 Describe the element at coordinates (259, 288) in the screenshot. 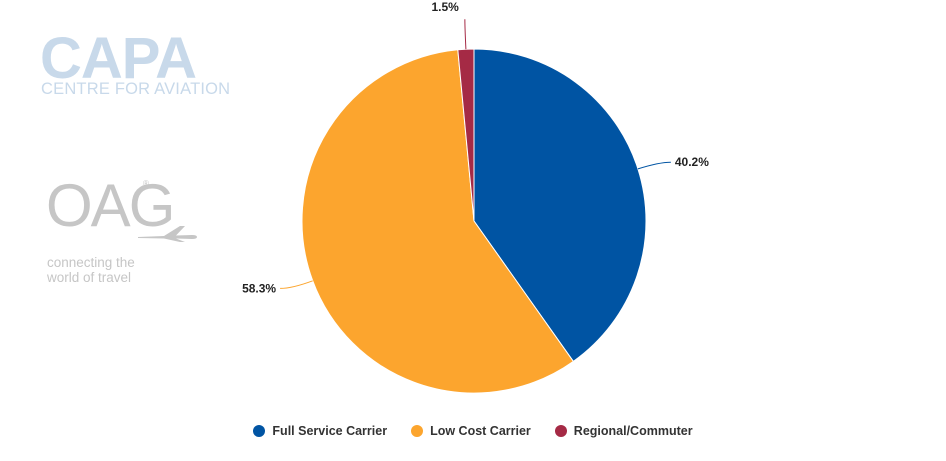

I see `data-label: 58.3%` at that location.